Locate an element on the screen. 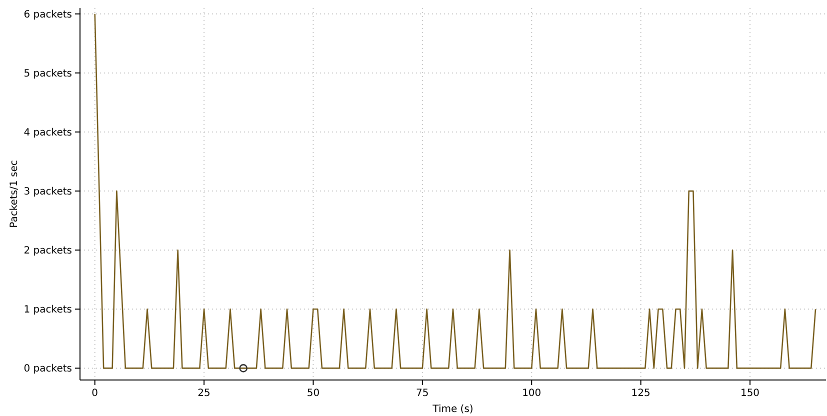  y-tick-label: 0 packets is located at coordinates (48, 369).